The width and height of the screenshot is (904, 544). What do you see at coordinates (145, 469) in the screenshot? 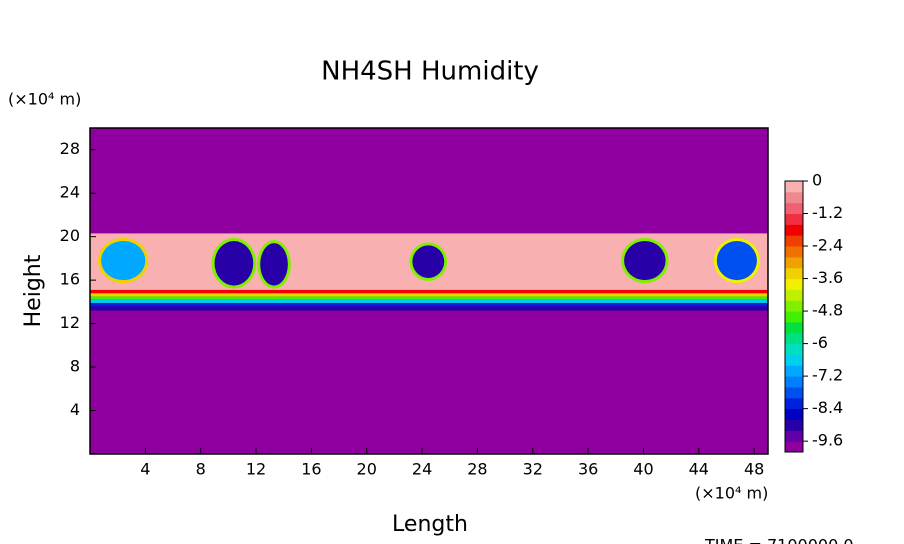
I see `x-tick-label: 4` at bounding box center [145, 469].